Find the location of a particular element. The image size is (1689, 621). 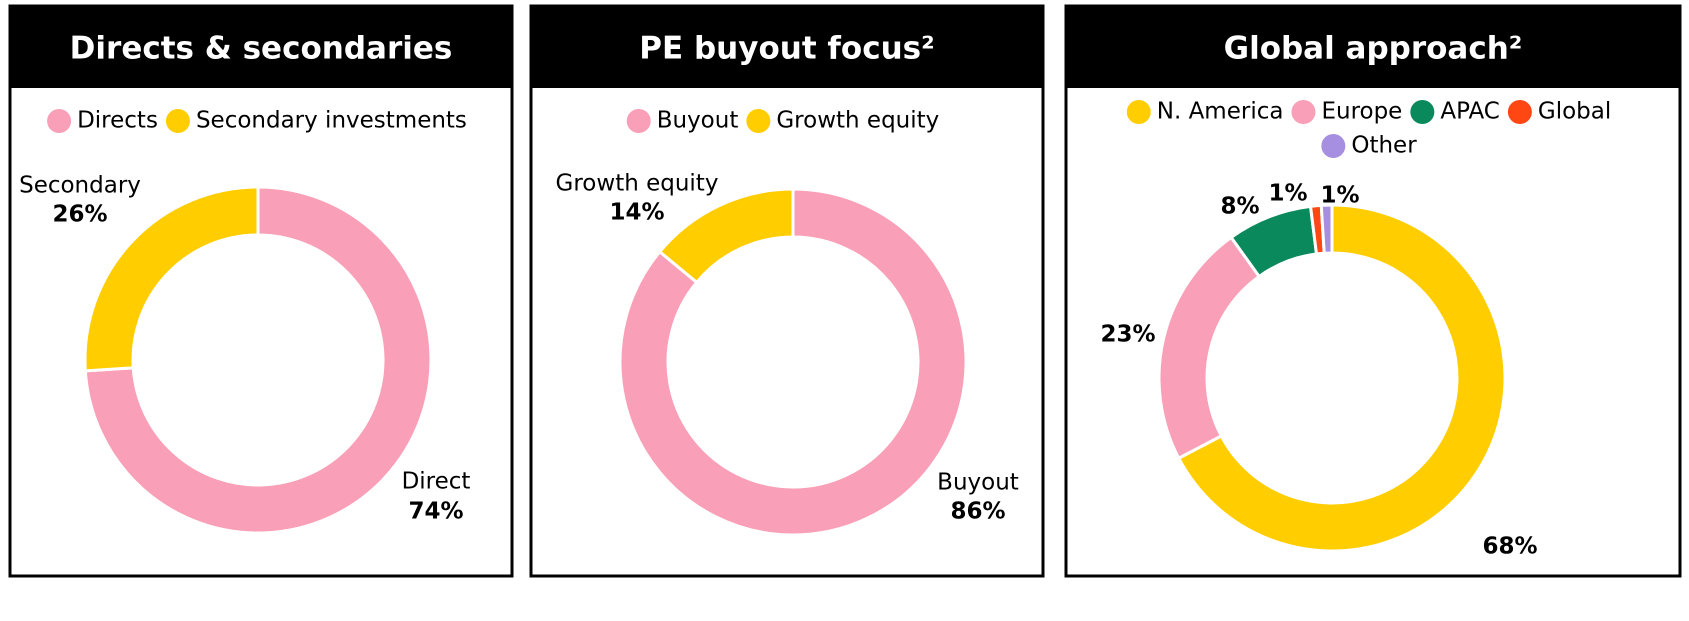

legend-label: APAC is located at coordinates (1470, 112).